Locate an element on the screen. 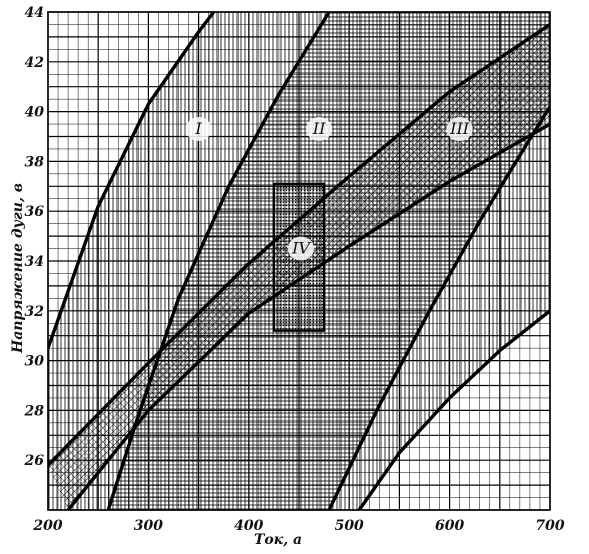 Image resolution: width=589 pixels, height=554 pixels. x-tick-label: 400 is located at coordinates (248, 526).